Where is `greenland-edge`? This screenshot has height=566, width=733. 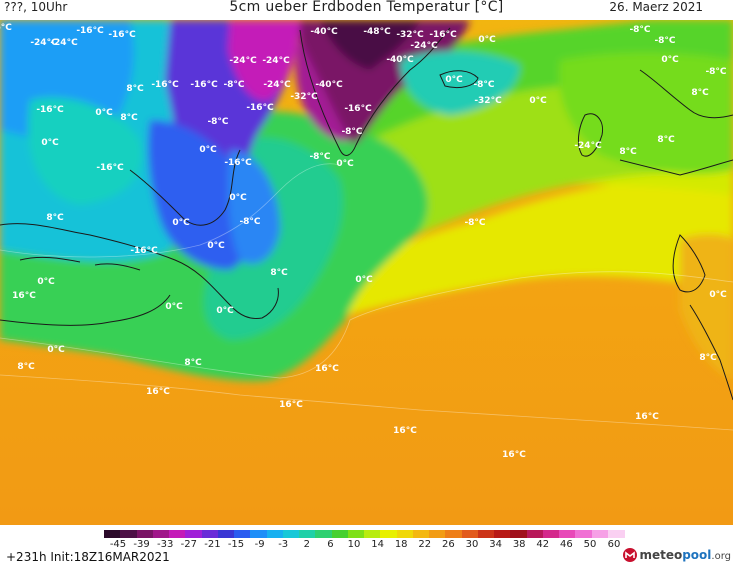
greenland-edge is located at coordinates (322, 90).